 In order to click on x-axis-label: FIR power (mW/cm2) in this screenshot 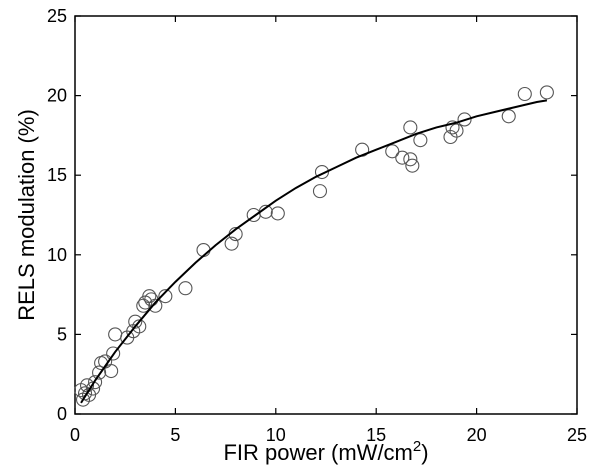, I will do `click(325, 451)`.